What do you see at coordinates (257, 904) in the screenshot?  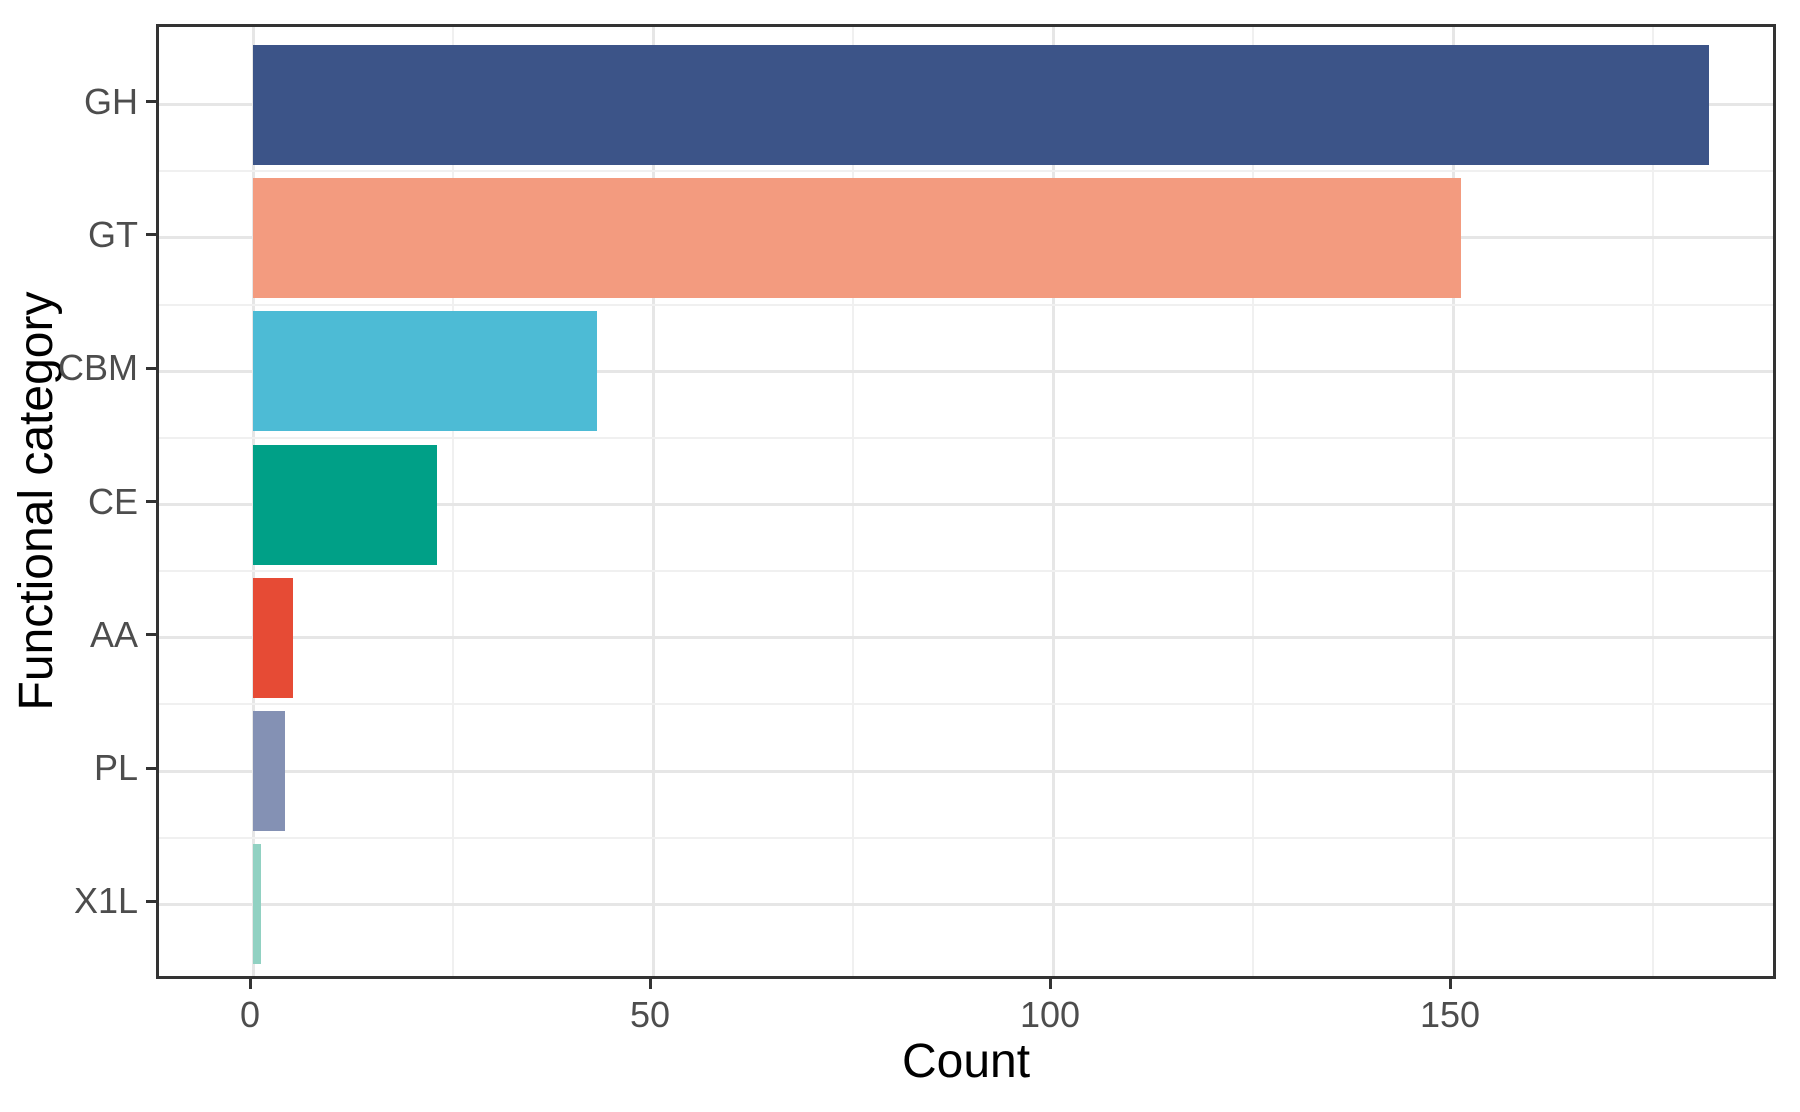 I see `bar-X1L` at bounding box center [257, 904].